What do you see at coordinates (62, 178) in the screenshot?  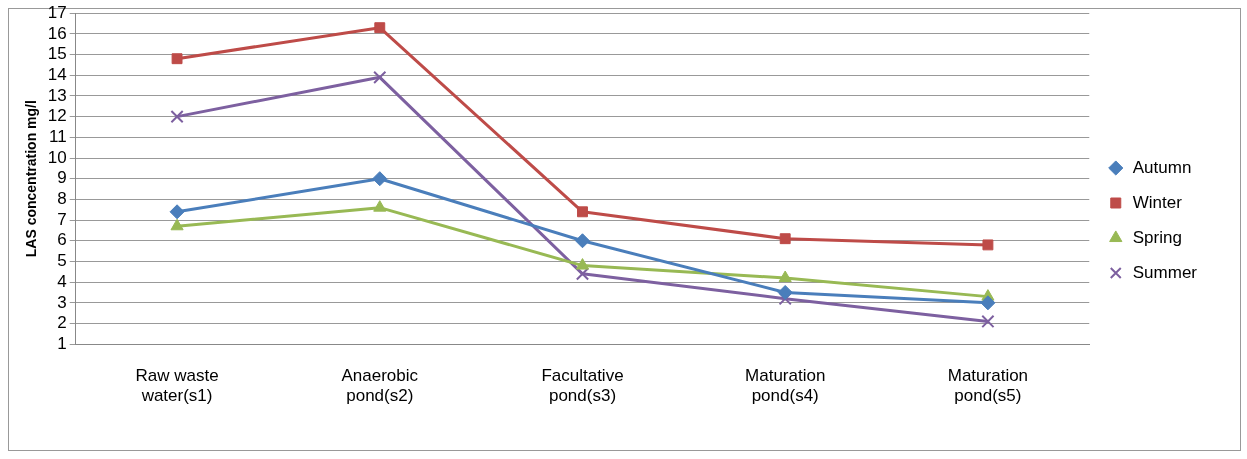 I see `y-tick-label: 9` at bounding box center [62, 178].